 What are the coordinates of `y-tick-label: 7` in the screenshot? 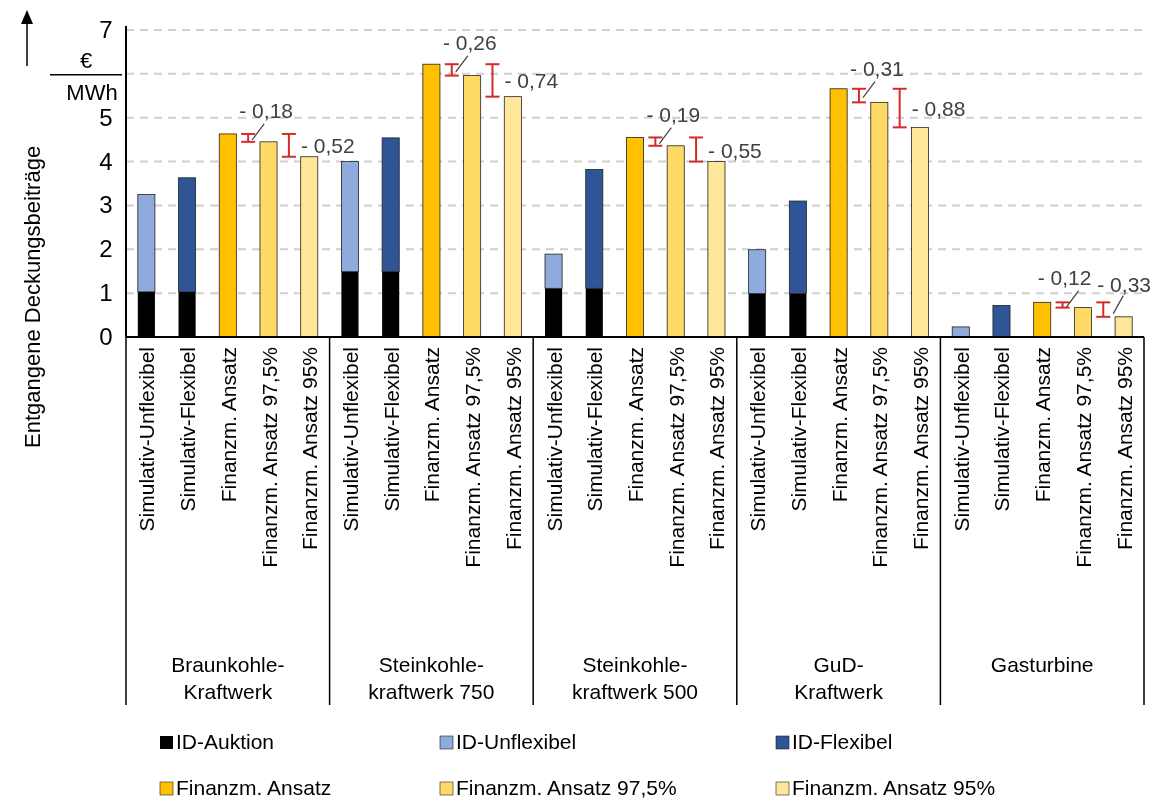 It's located at (106, 29).